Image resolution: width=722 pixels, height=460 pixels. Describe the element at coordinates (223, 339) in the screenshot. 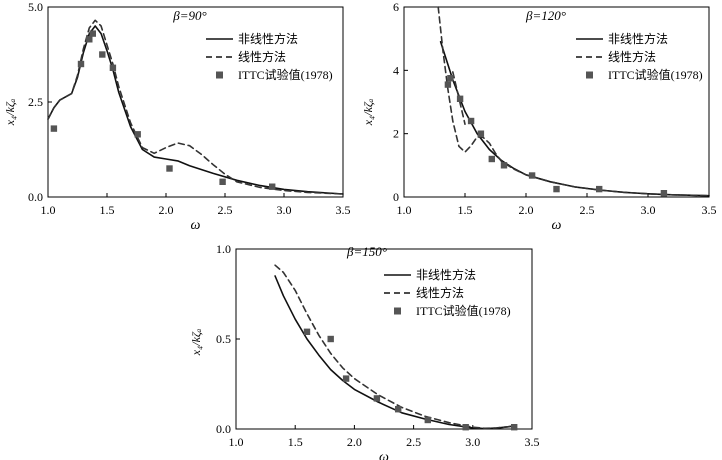

I see `y-tick-label: 0.5` at that location.